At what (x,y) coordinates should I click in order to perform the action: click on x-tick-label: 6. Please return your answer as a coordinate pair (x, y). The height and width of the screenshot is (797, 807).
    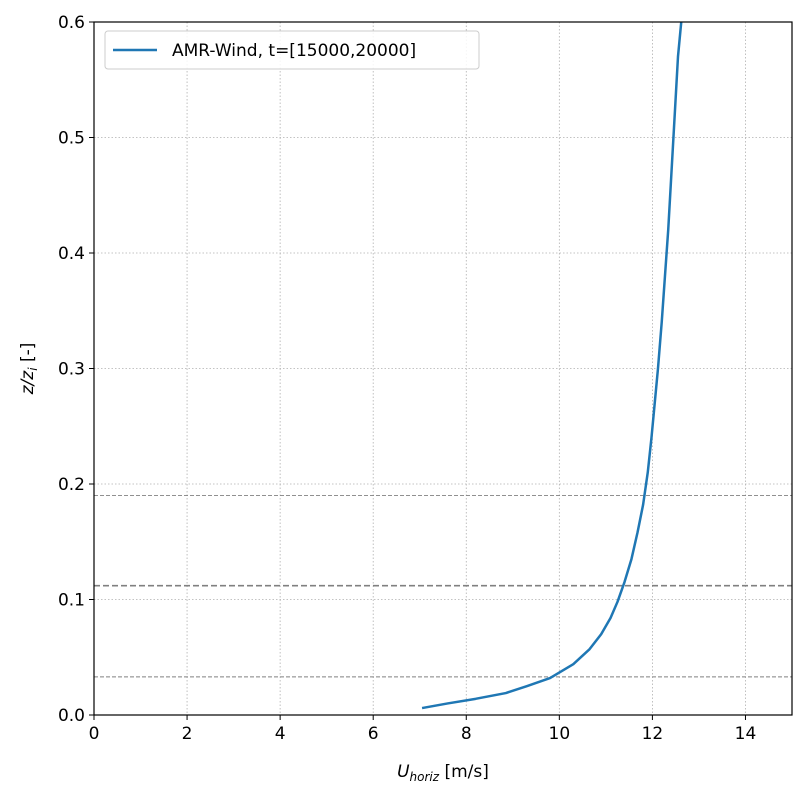
    Looking at the image, I should click on (373, 734).